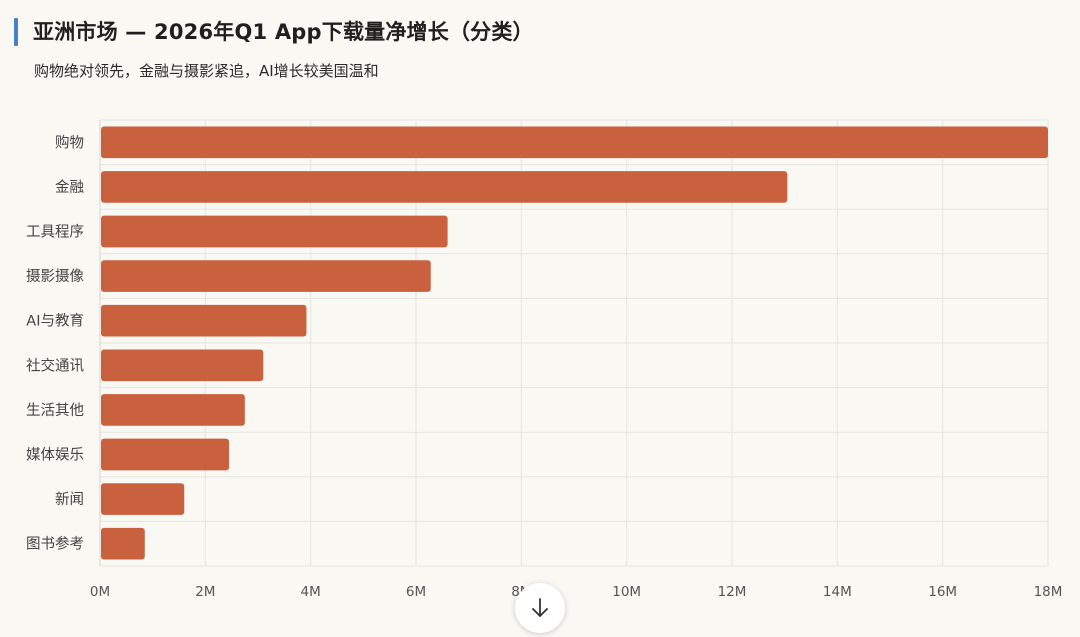  What do you see at coordinates (55, 410) in the screenshot?
I see `category-label: 生活其他` at bounding box center [55, 410].